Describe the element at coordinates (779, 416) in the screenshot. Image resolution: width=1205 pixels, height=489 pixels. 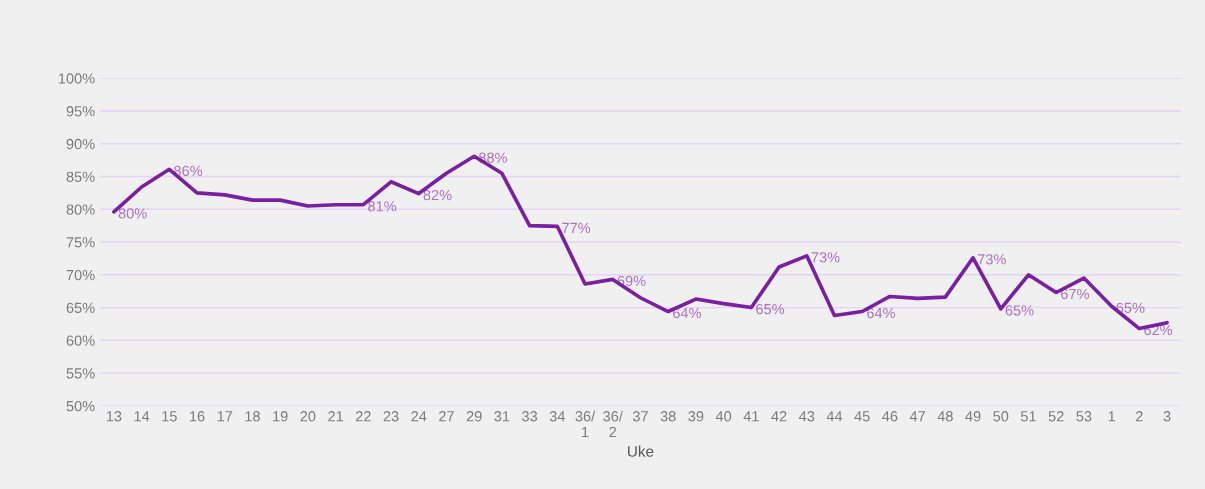
I see `x-tick-label: 42` at that location.